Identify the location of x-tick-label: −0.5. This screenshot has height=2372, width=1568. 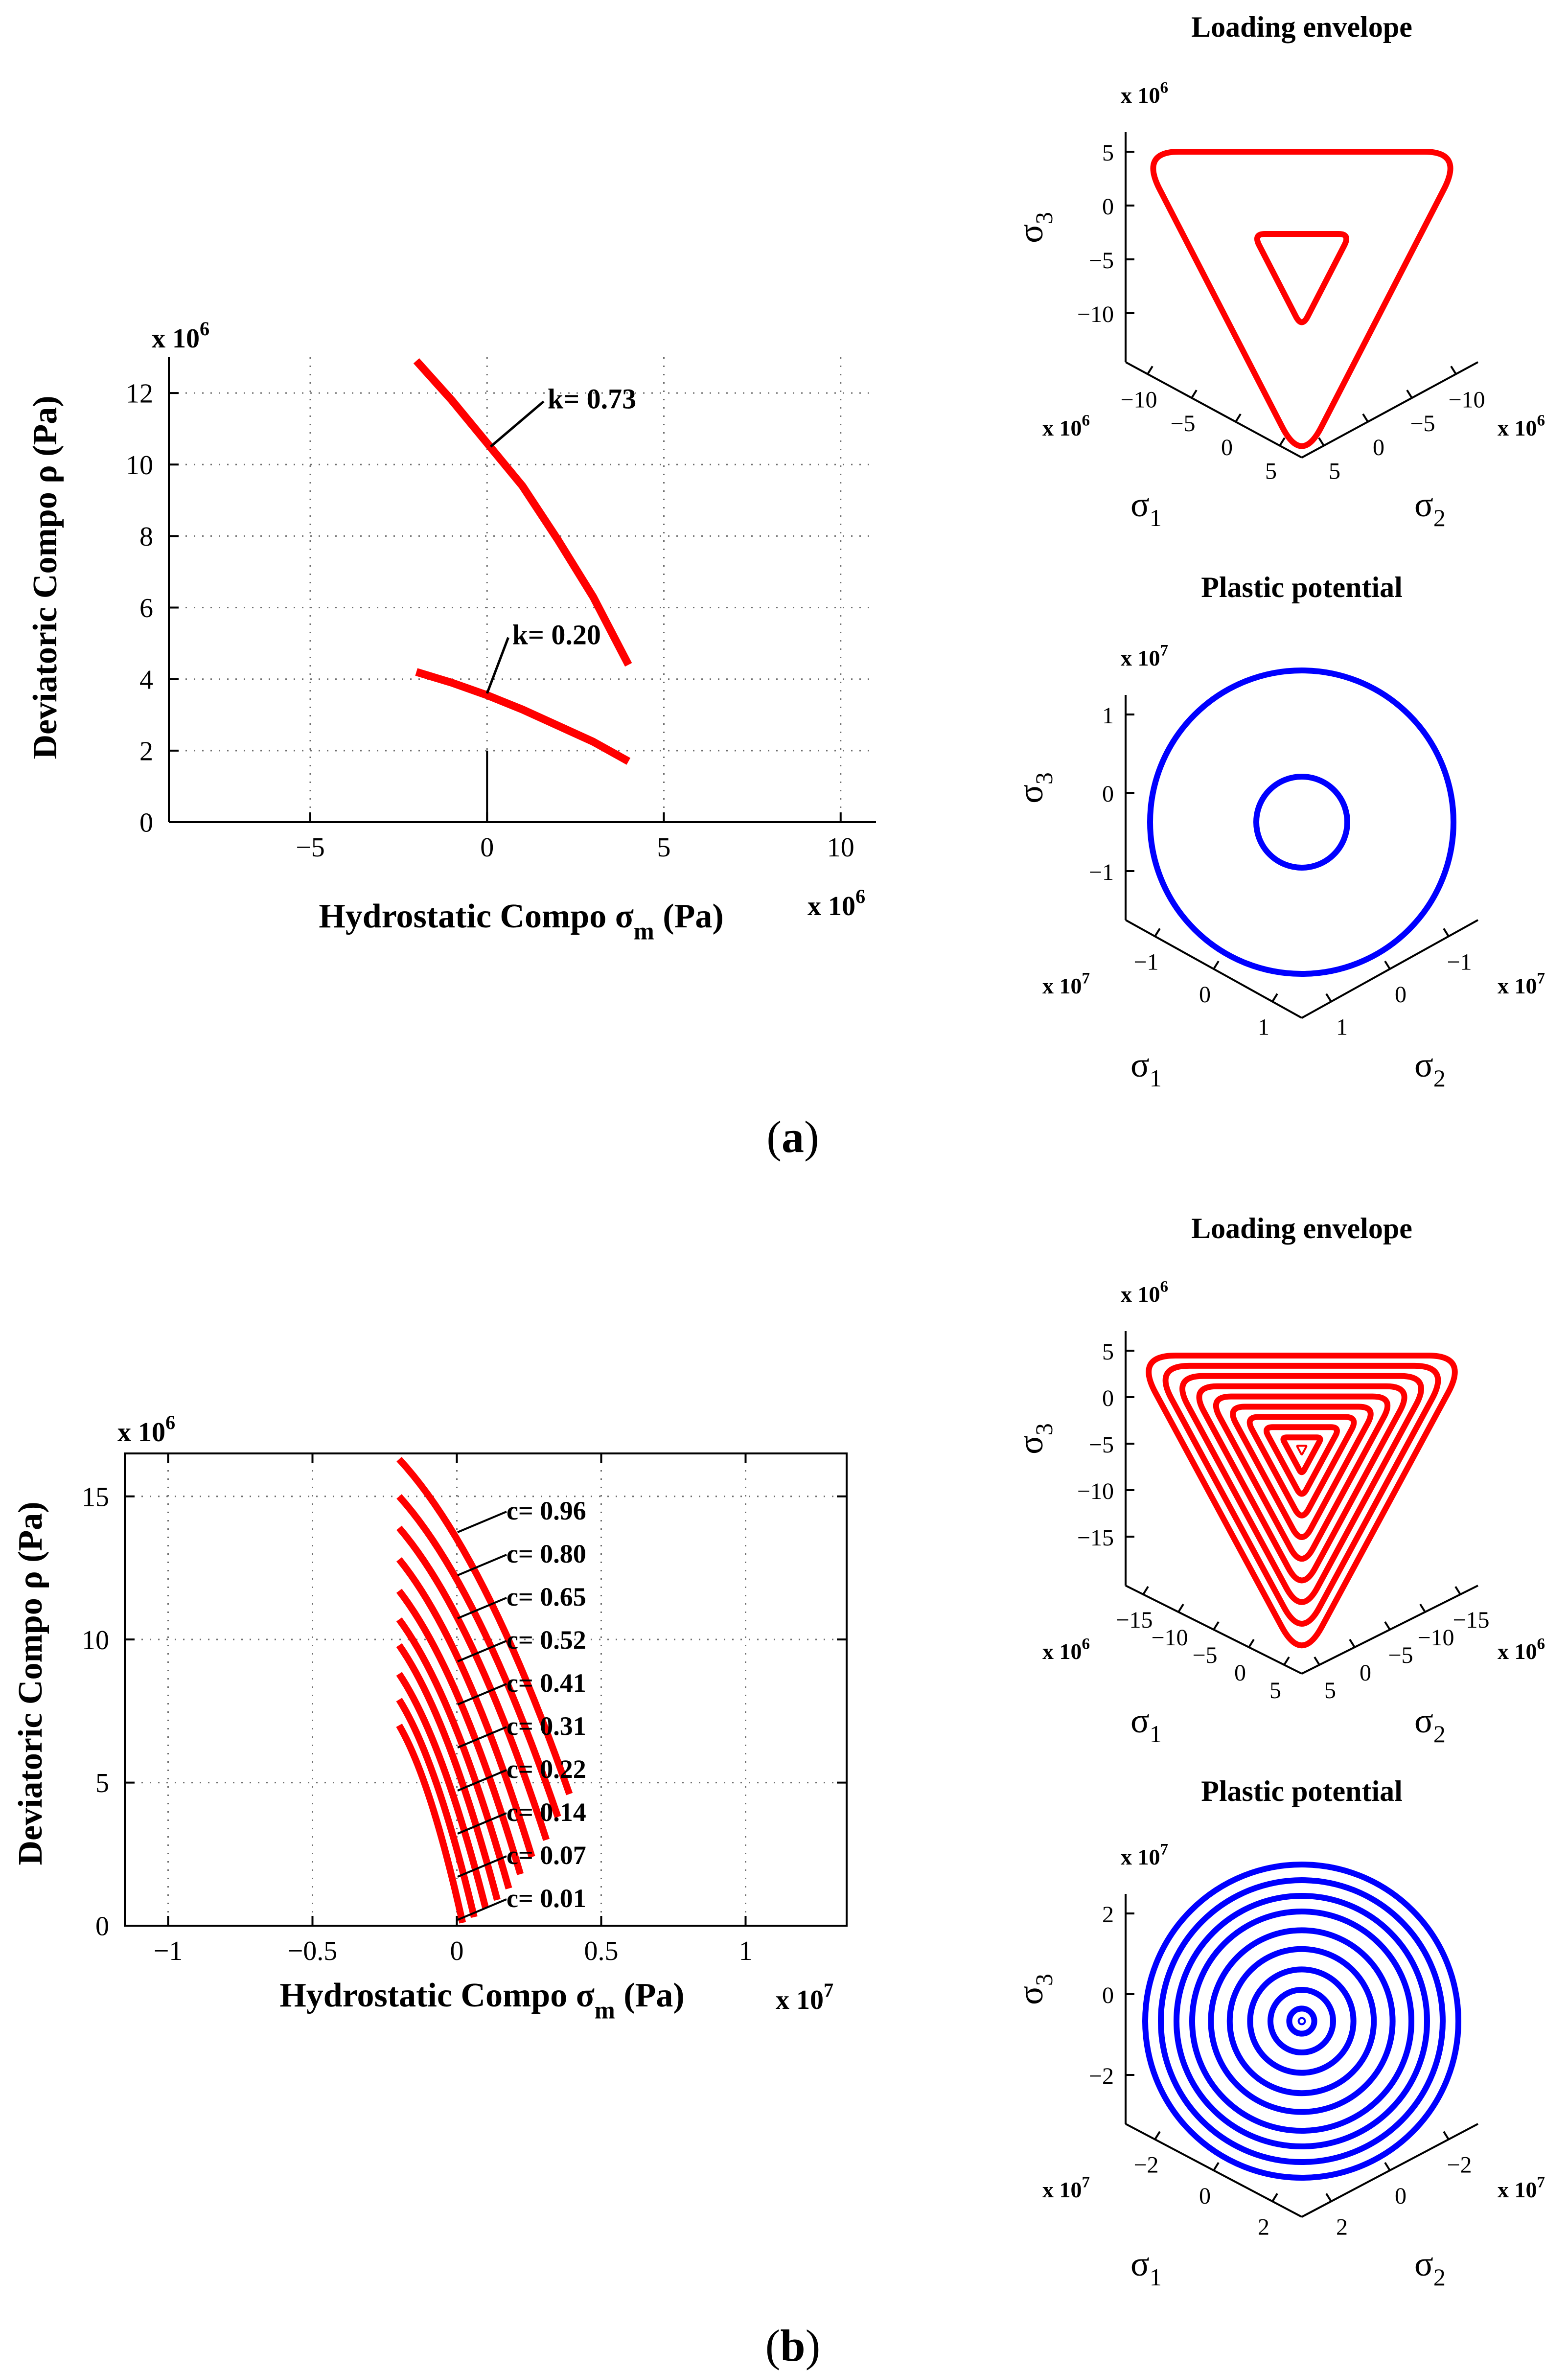
(313, 1951).